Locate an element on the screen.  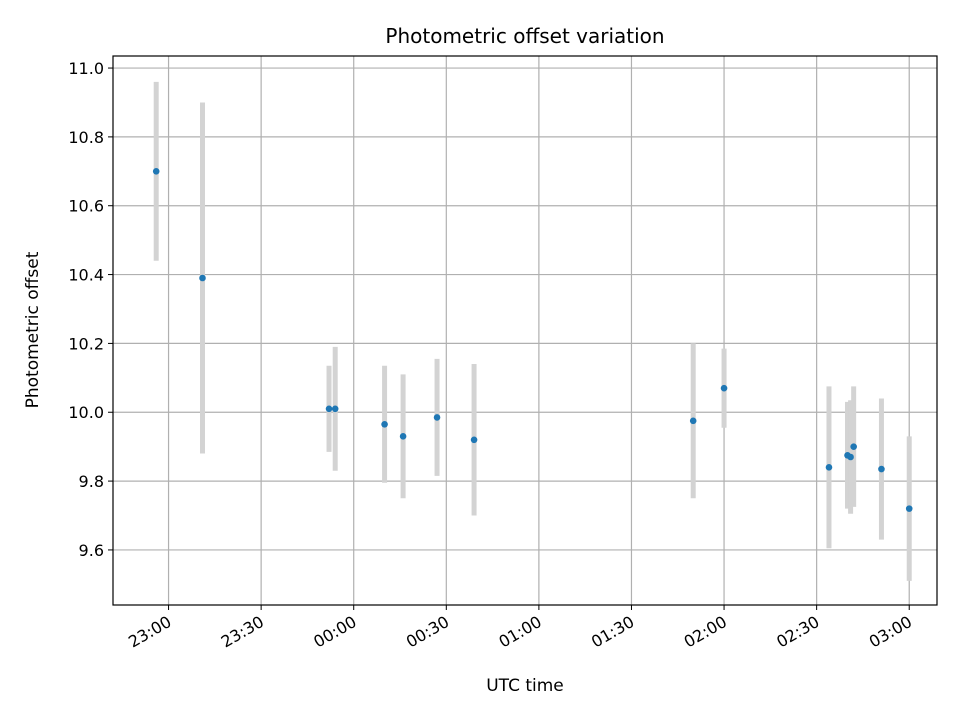
y-tick-label: 10.0 is located at coordinates (86, 412).